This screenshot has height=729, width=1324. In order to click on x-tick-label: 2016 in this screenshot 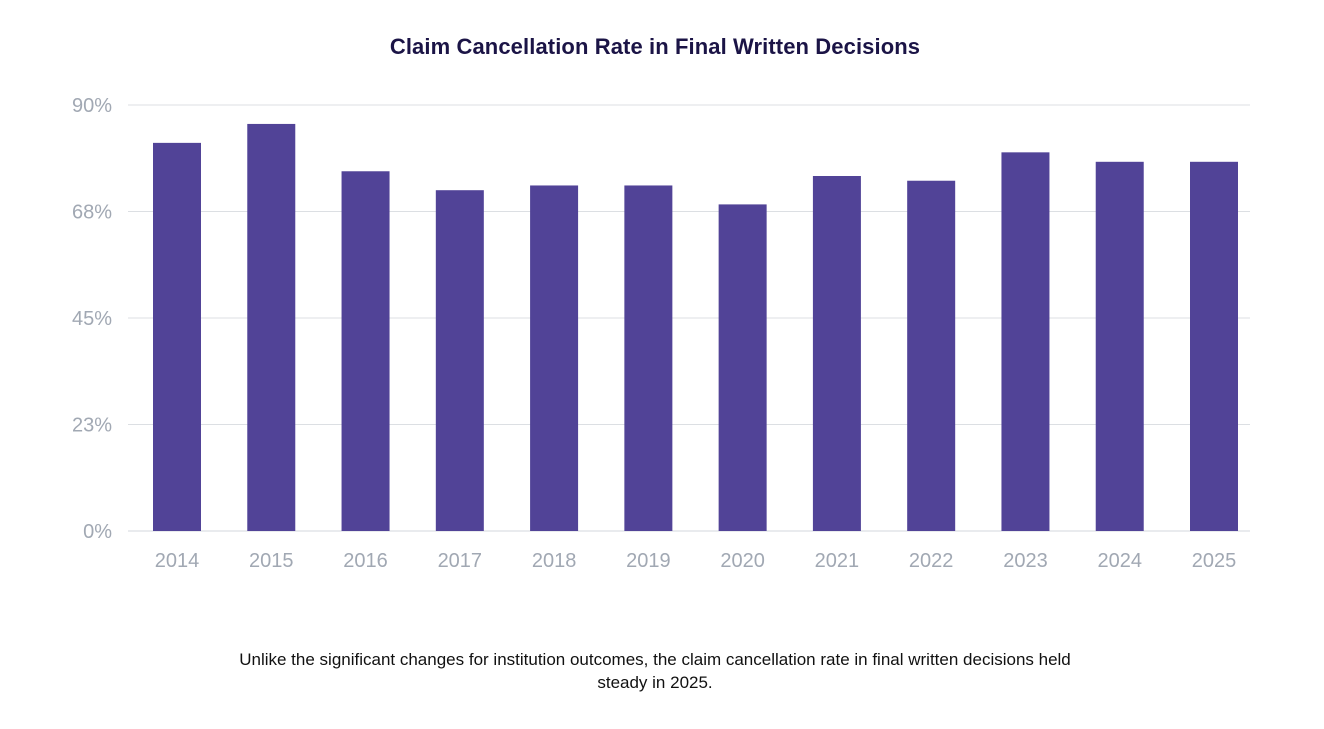, I will do `click(365, 561)`.